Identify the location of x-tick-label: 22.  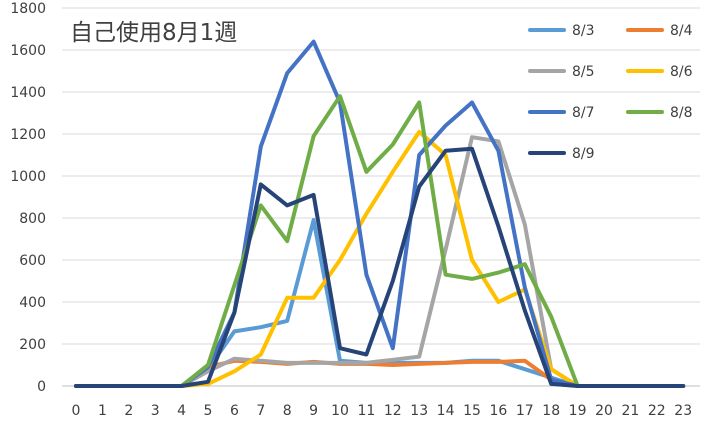
(657, 411).